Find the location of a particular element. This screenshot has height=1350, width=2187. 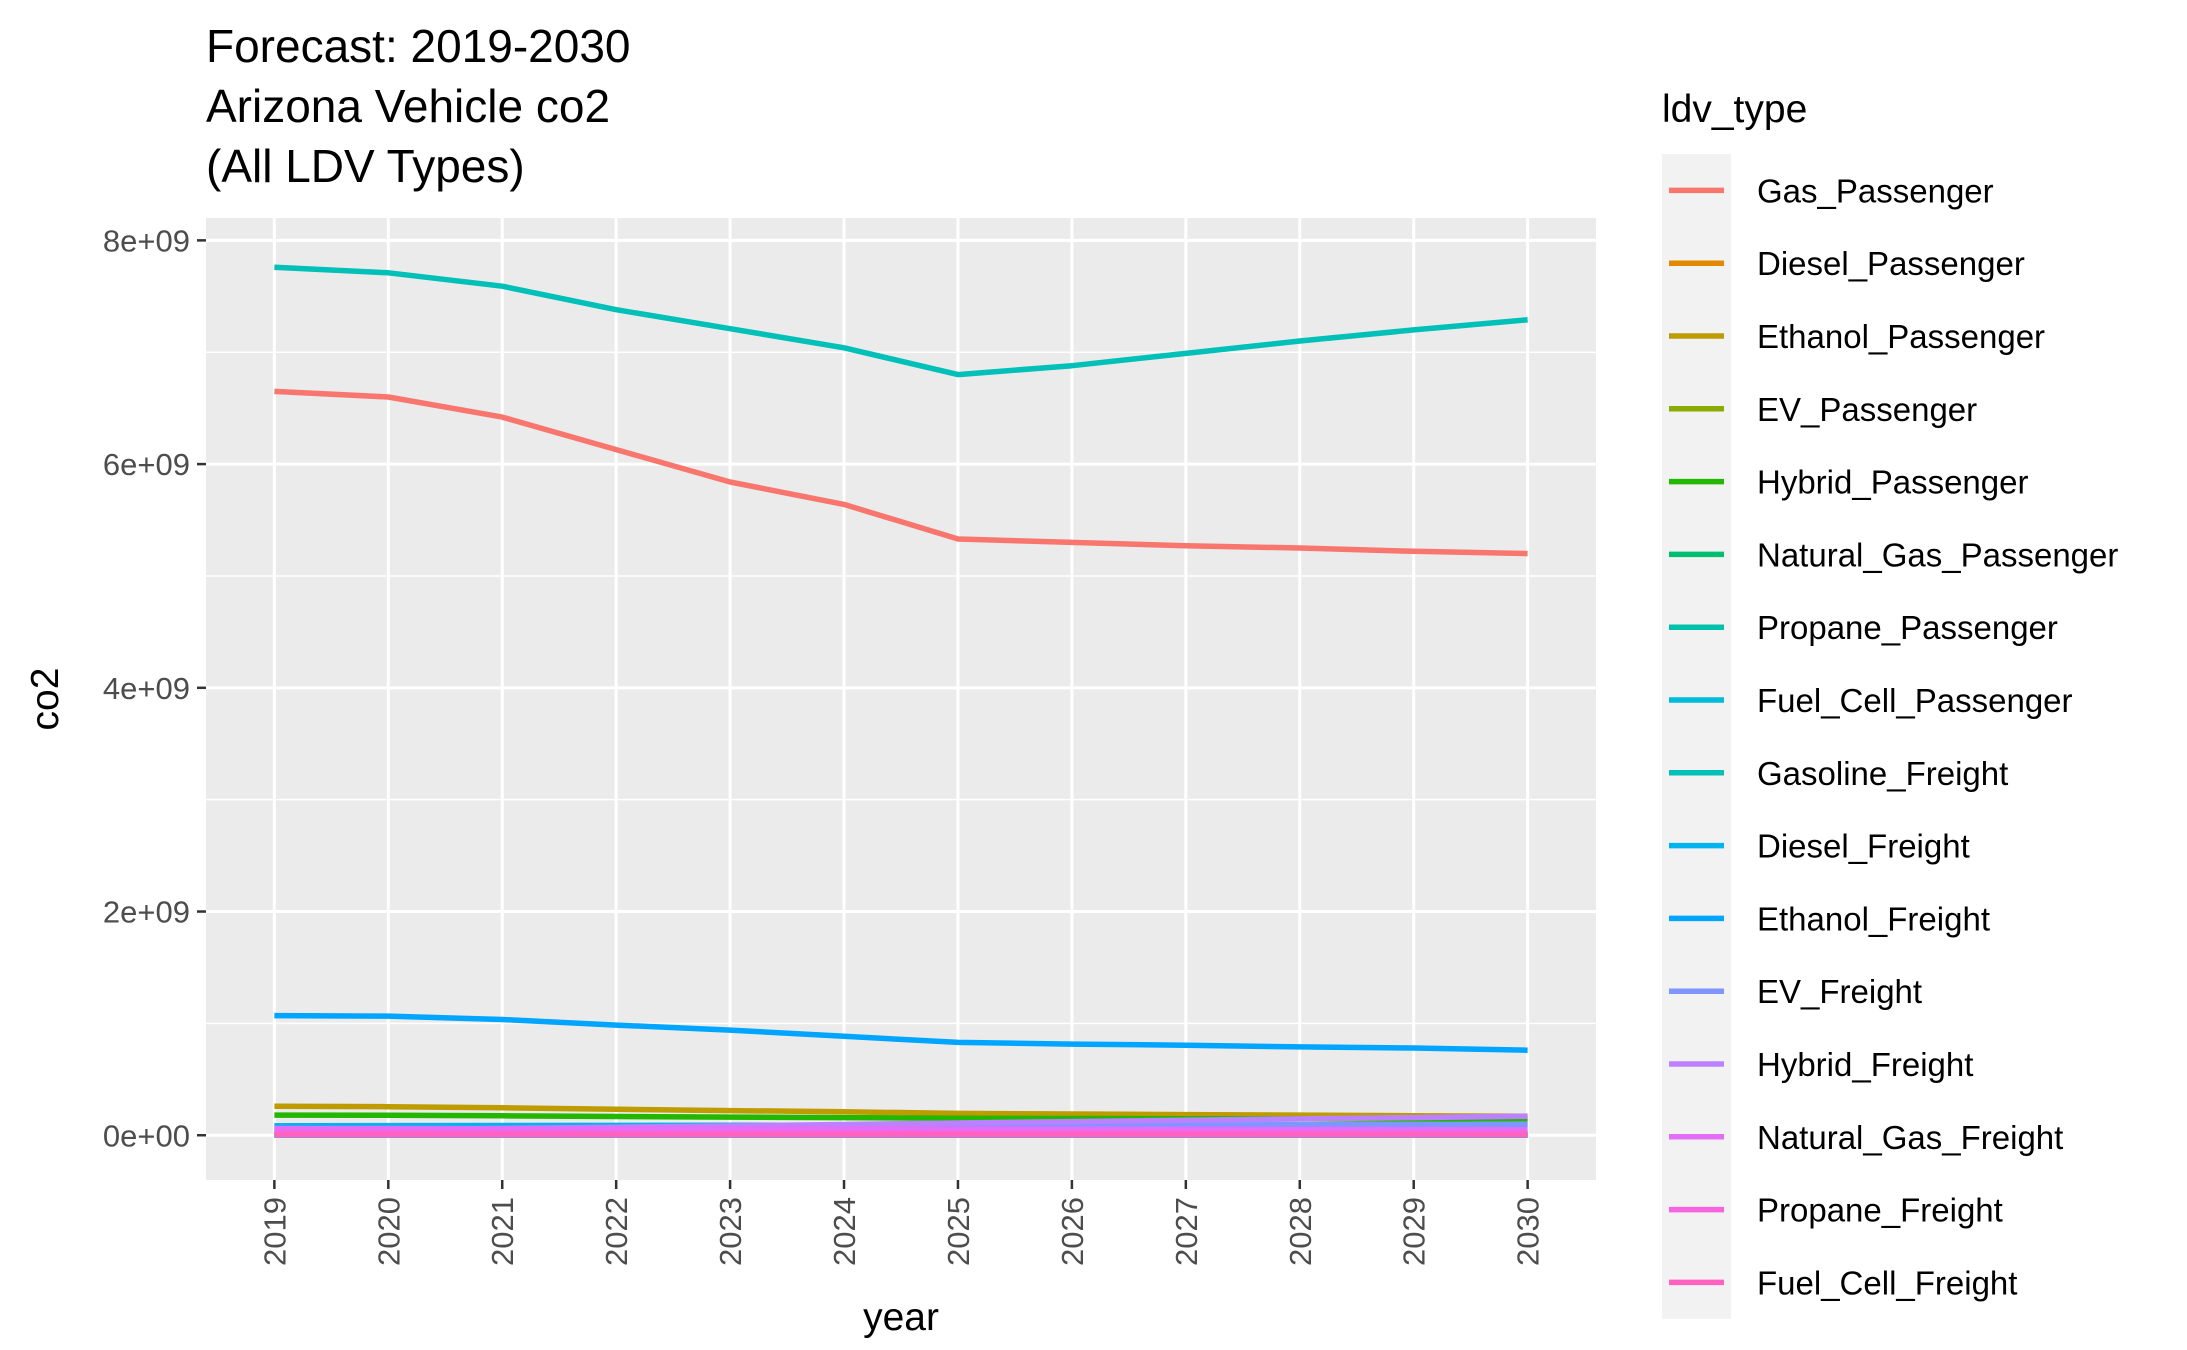

legend-label: Hybrid_Freight is located at coordinates (1865, 1064).